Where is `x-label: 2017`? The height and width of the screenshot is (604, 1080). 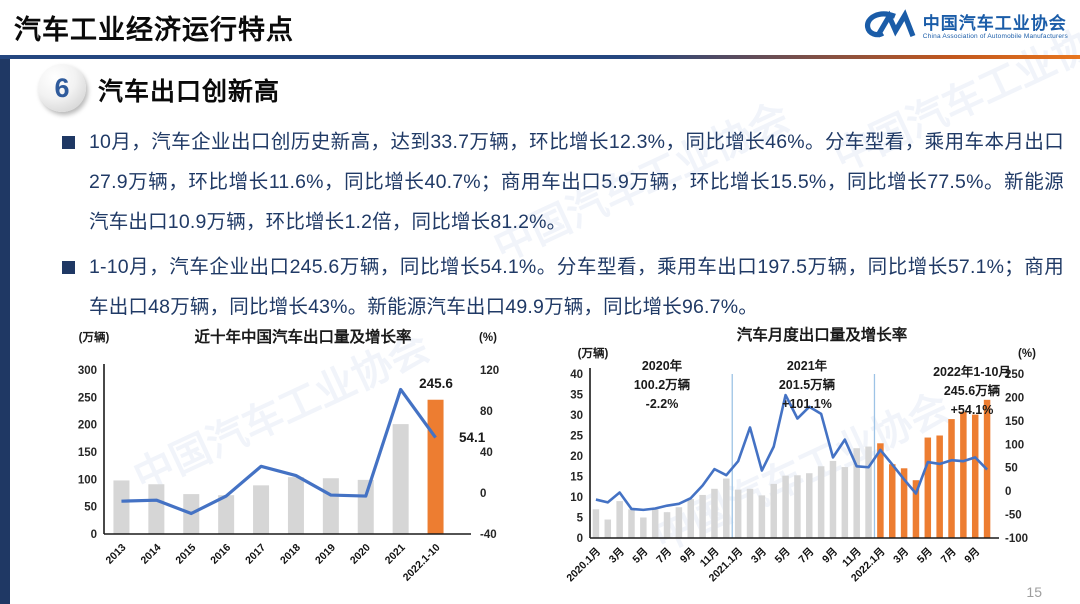
x-label: 2017 is located at coordinates (255, 554).